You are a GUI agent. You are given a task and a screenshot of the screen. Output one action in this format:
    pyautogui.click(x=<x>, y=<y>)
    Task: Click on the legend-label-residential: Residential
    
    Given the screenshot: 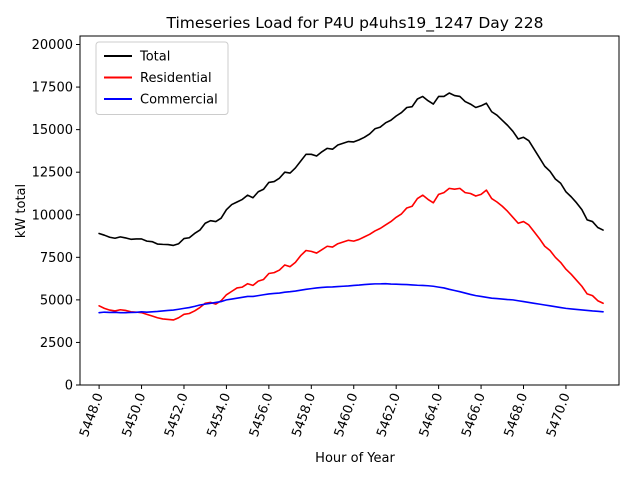 What is the action you would take?
    pyautogui.click(x=176, y=78)
    